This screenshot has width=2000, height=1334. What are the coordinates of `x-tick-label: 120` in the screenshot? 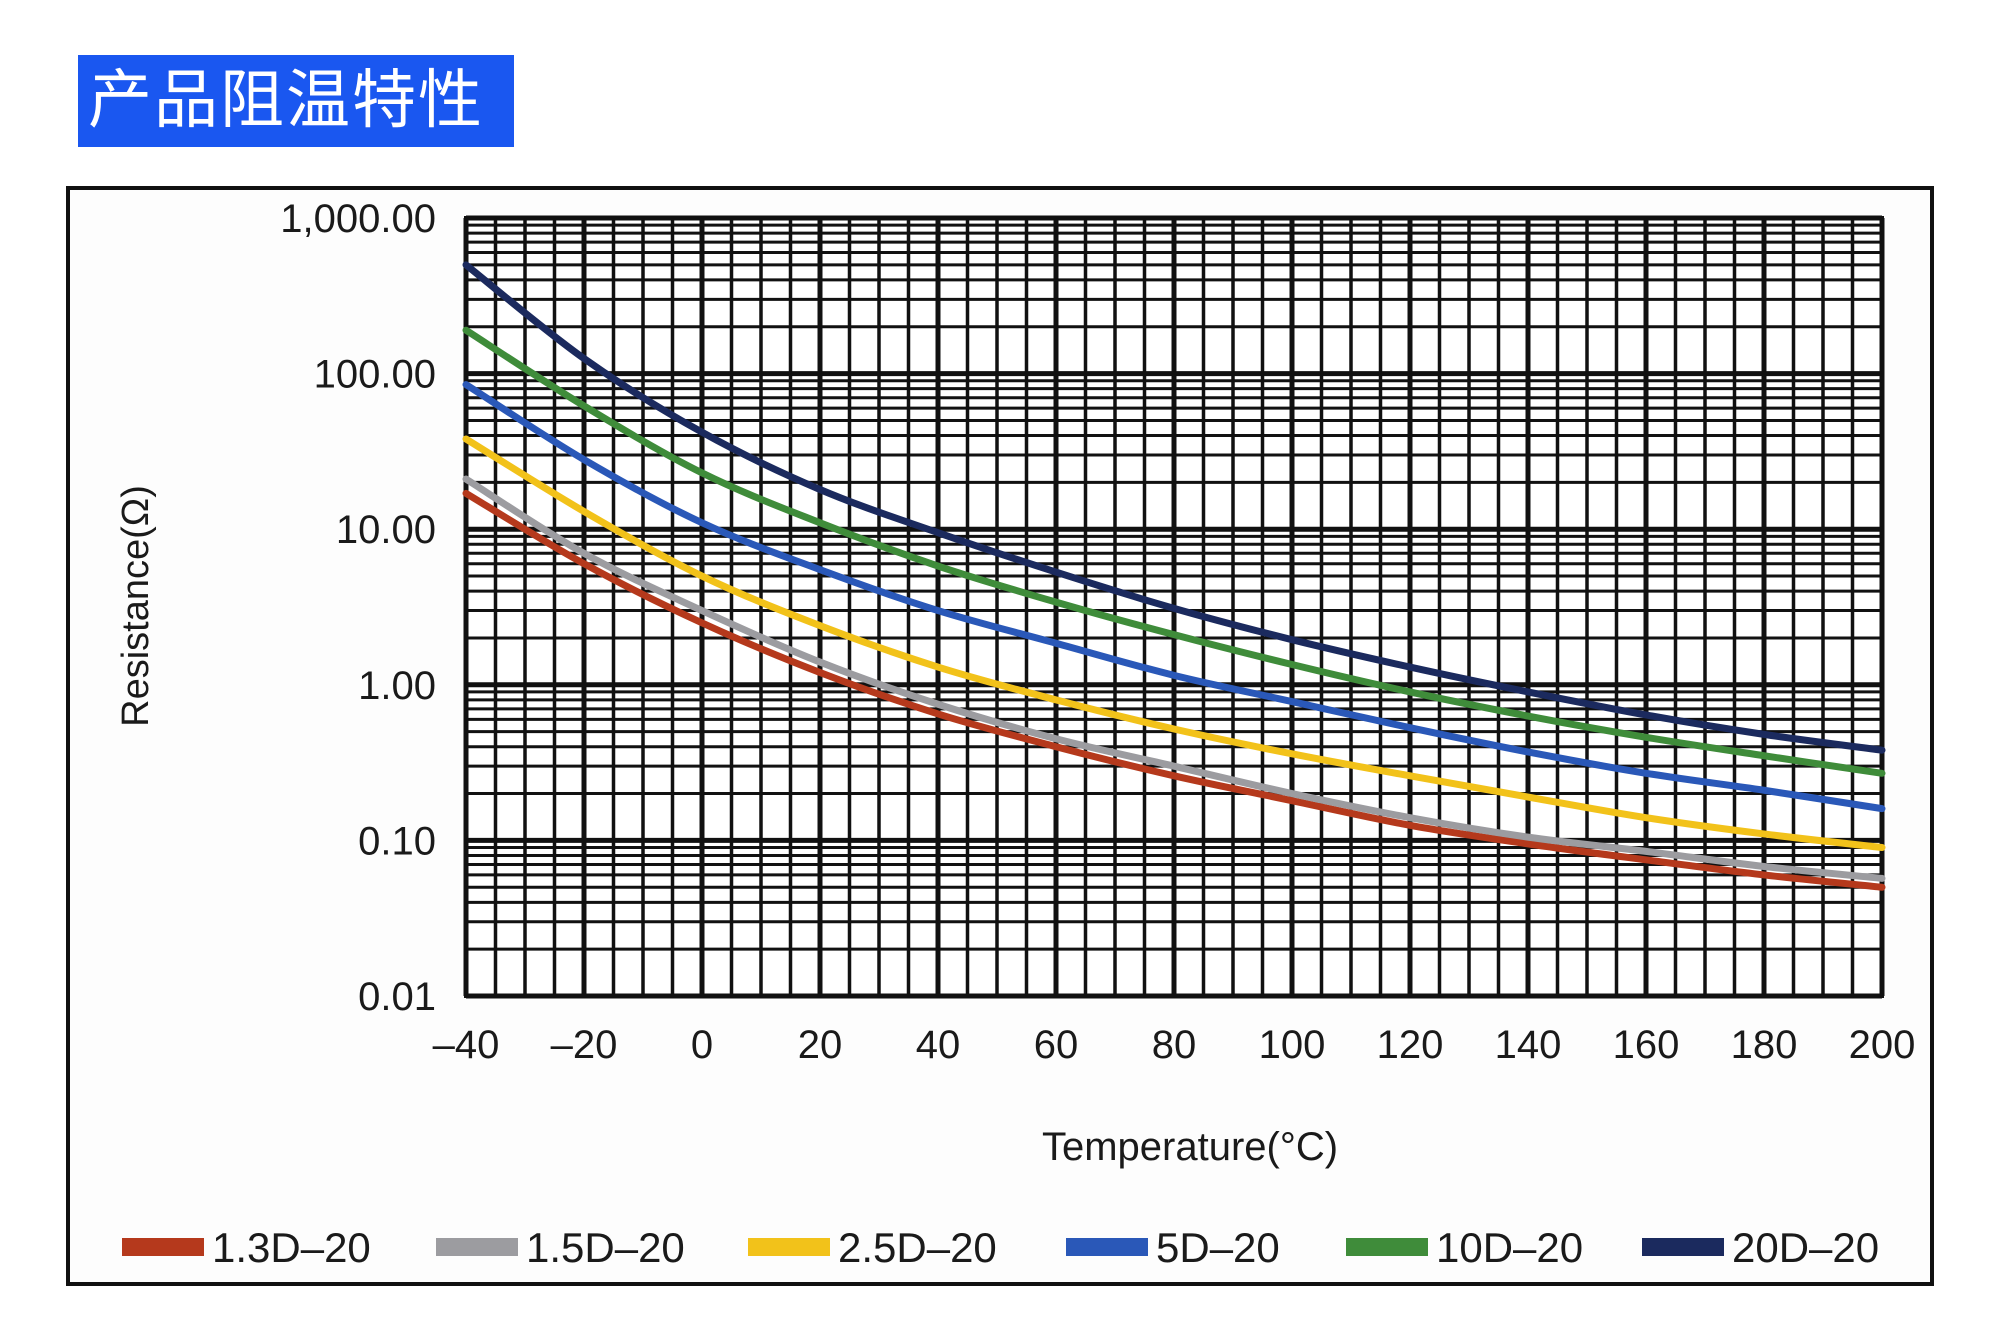 It's located at (1410, 1045).